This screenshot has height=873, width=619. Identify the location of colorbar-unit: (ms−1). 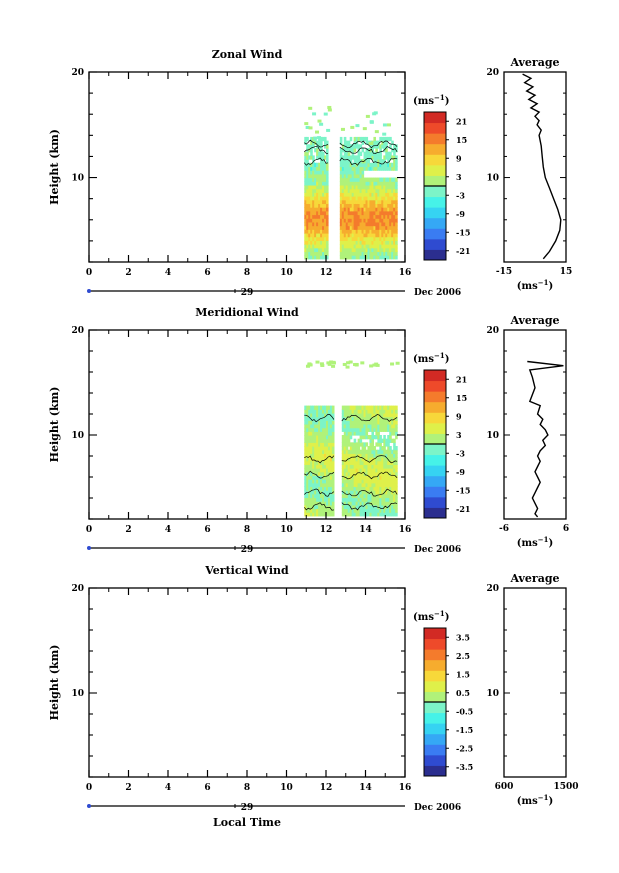
(431, 616).